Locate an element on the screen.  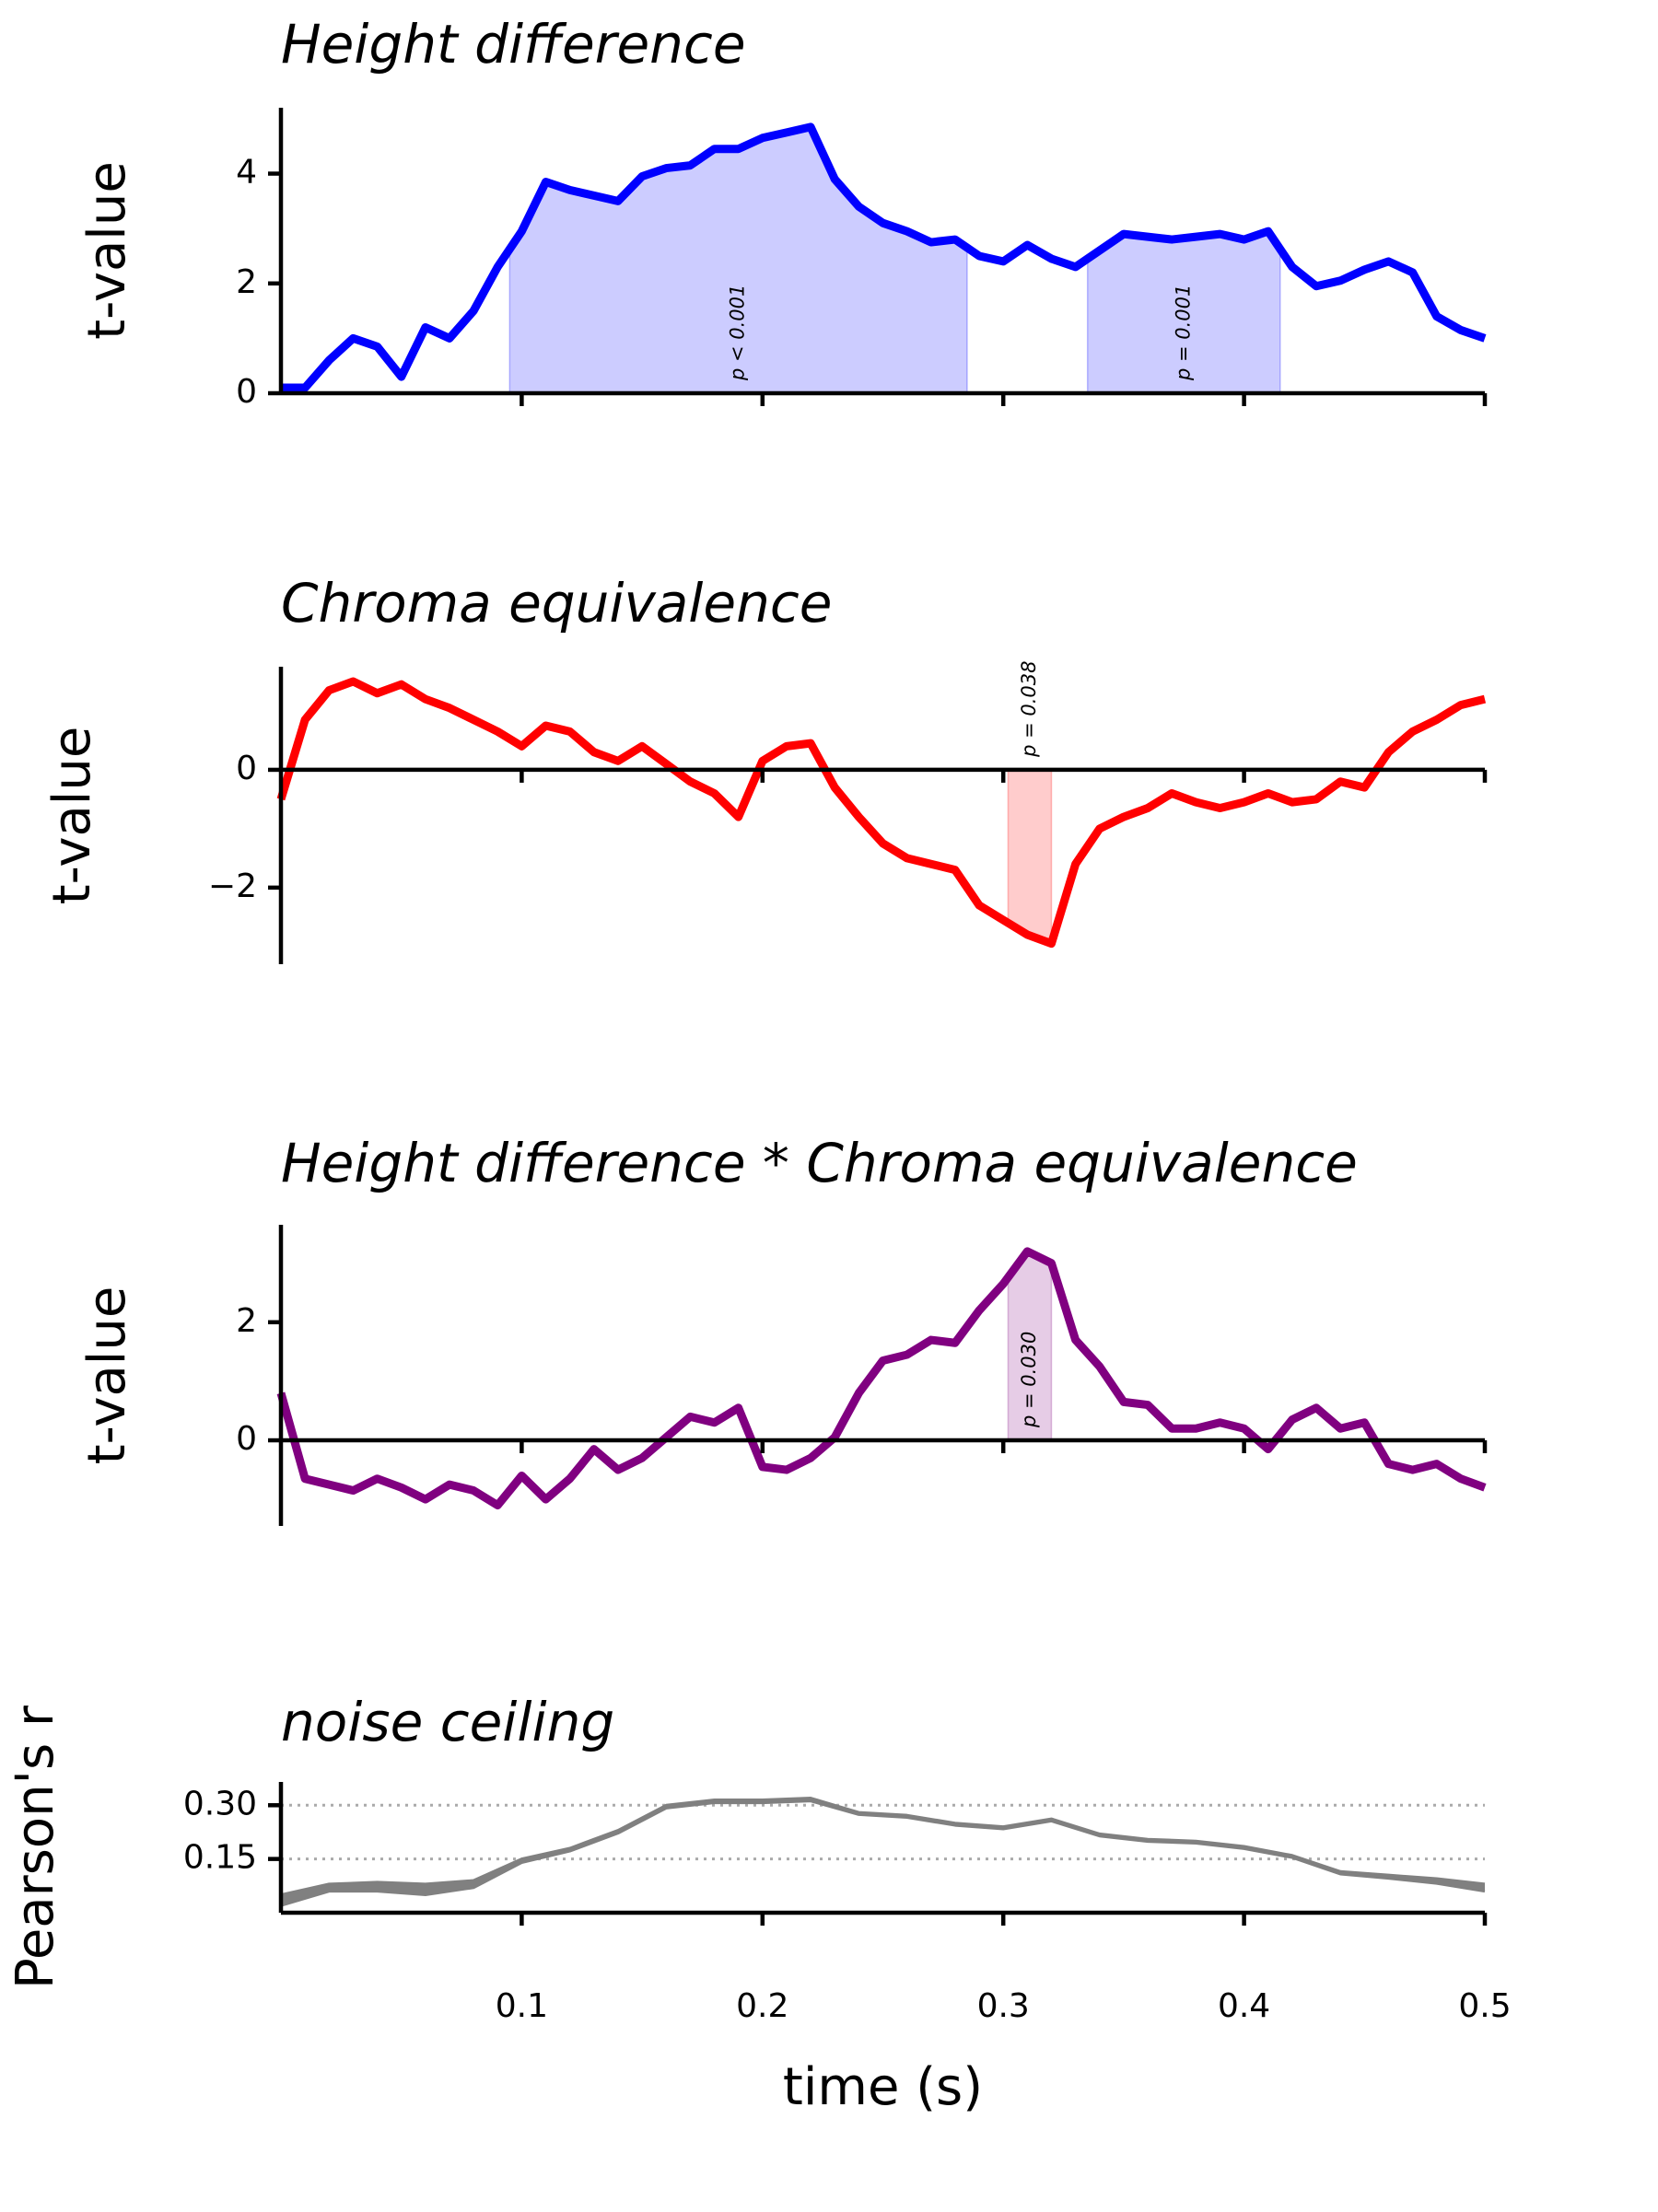
y-tick-label: −2 is located at coordinates (232, 886).